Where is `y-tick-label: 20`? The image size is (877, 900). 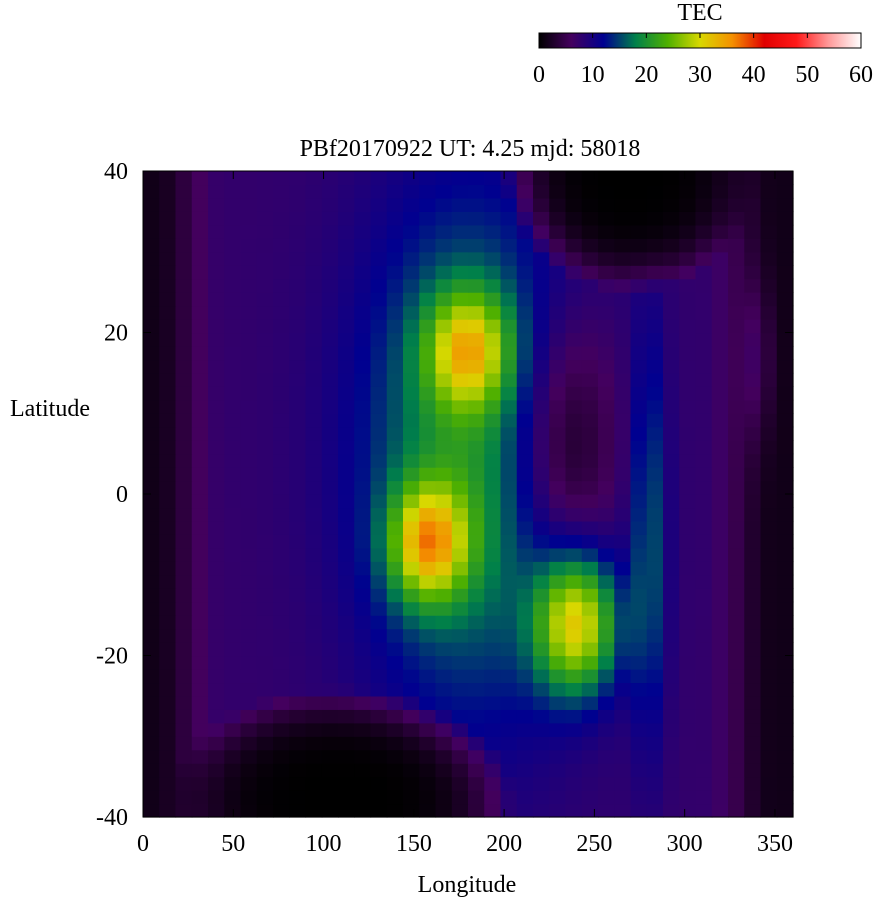 y-tick-label: 20 is located at coordinates (116, 334).